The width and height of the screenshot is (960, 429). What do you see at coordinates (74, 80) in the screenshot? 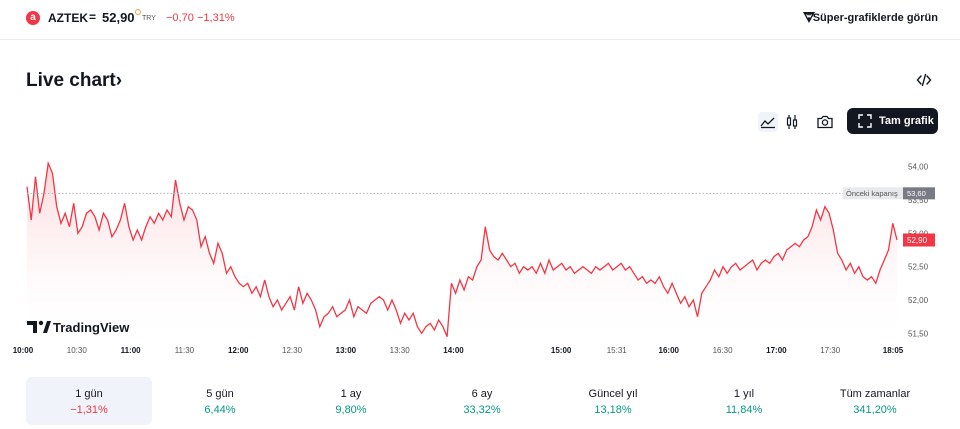
I see `live-chart-title: Live chart›` at bounding box center [74, 80].